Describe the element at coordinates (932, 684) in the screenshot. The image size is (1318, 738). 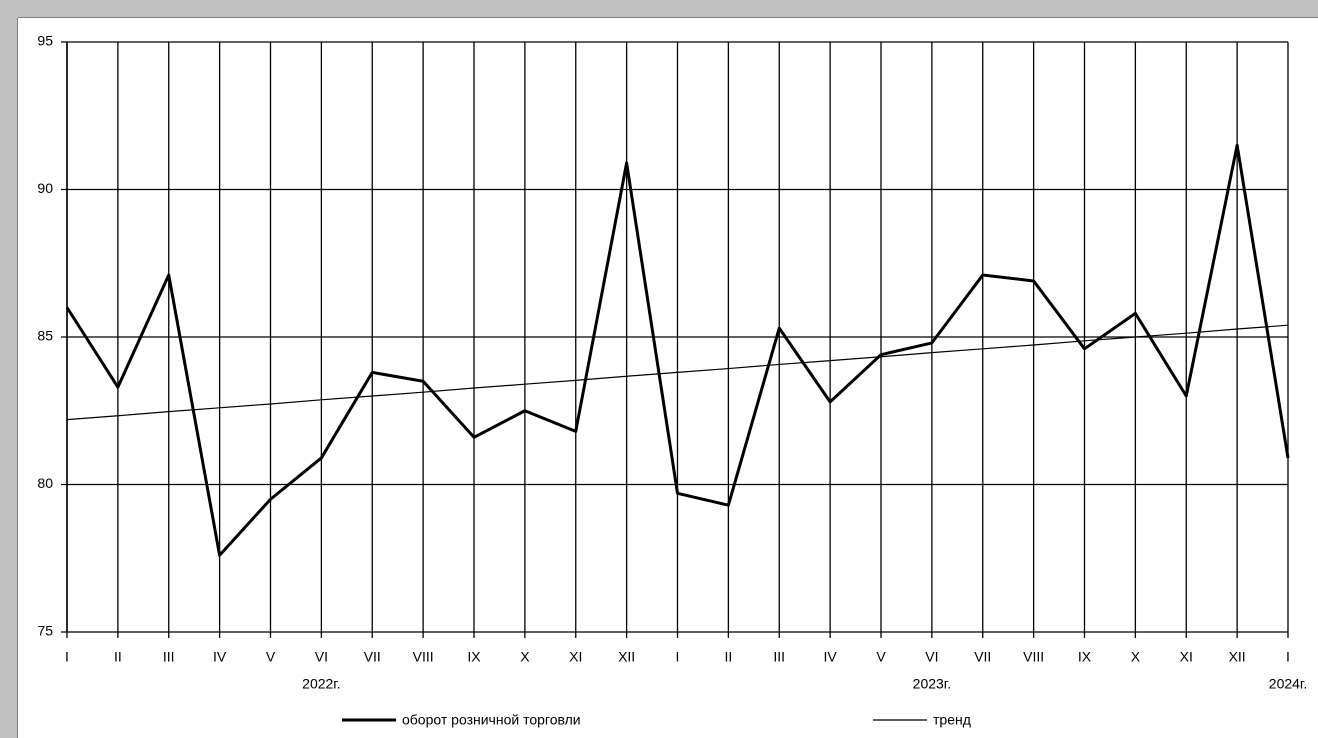
I see `year-label: 2023г.` at that location.